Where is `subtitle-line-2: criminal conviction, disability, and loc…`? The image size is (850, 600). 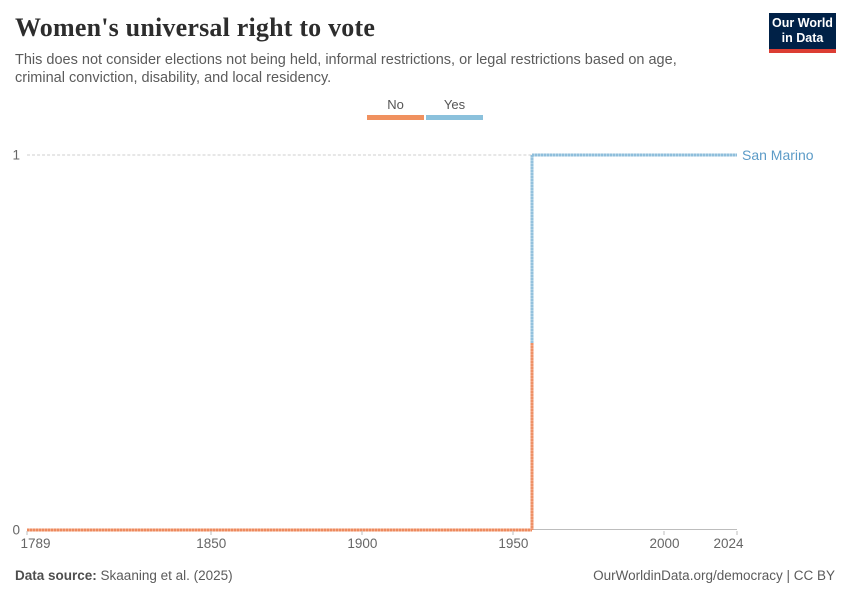 subtitle-line-2: criminal conviction, disability, and loc… is located at coordinates (173, 77).